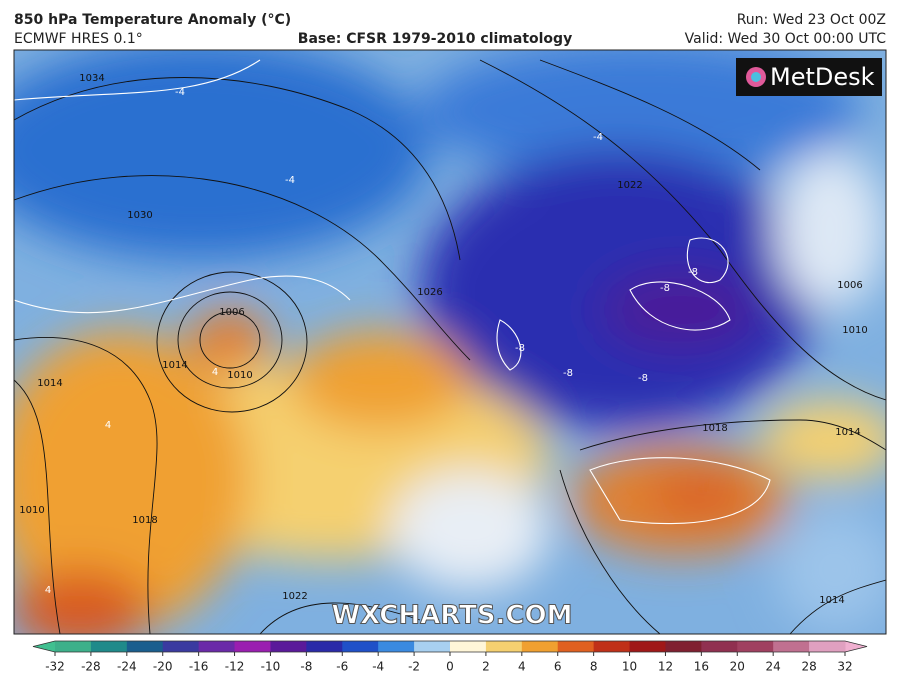  I want to click on run: Run: Wed 23 Oct 00Z, so click(811, 20).